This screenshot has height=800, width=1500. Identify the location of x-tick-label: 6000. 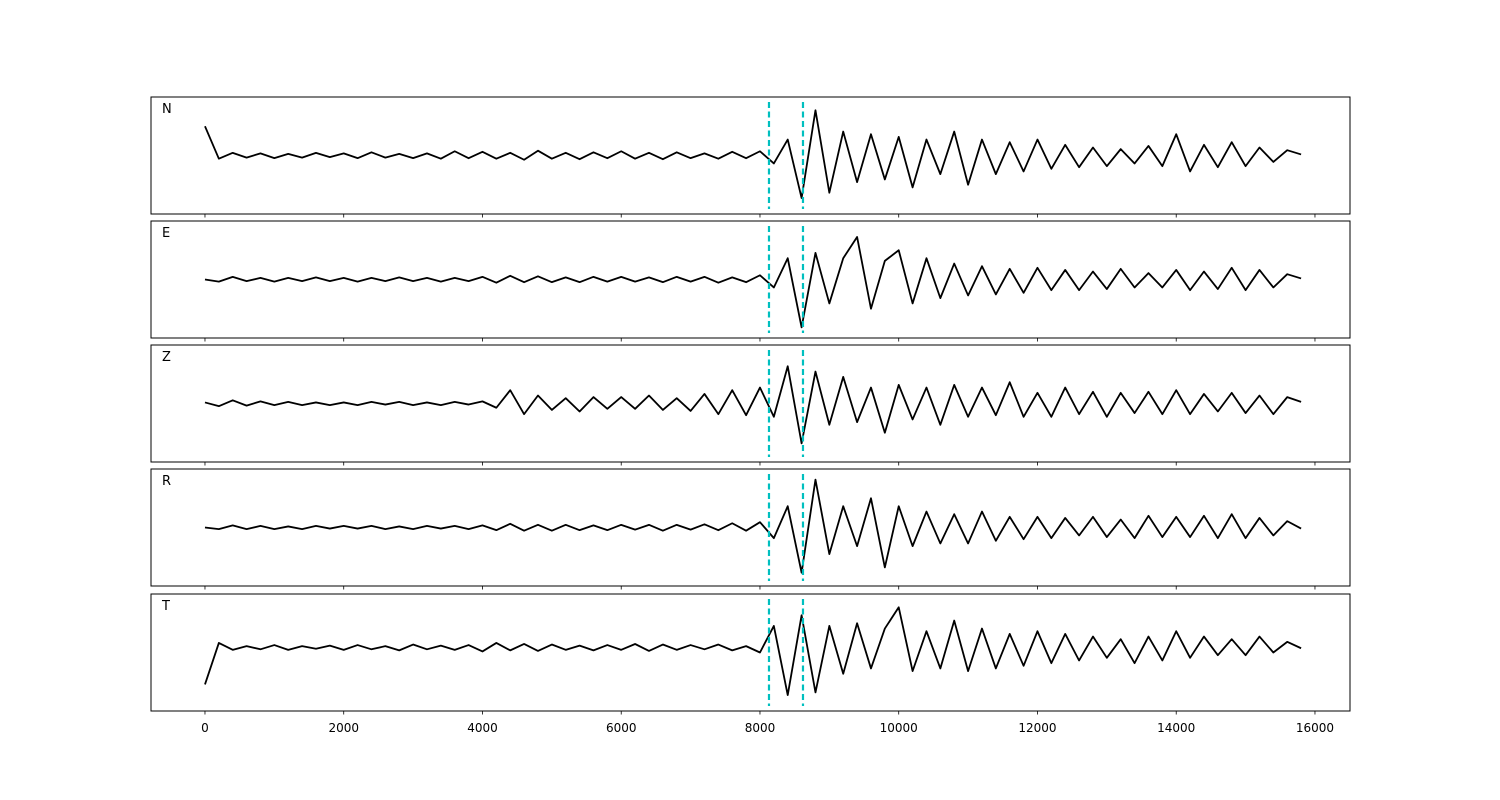
(621, 728).